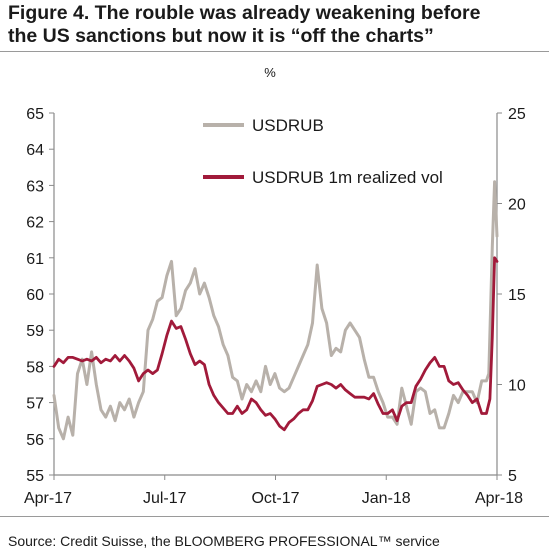 The height and width of the screenshot is (553, 549). I want to click on left-y-tick-label: 58, so click(35, 367).